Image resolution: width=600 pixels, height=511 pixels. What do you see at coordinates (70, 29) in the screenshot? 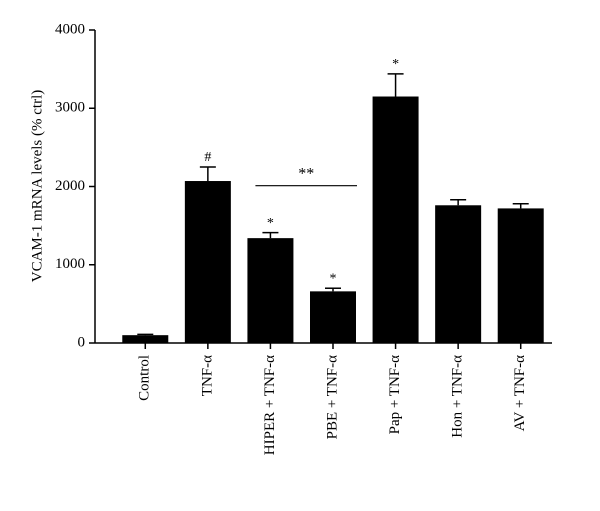
I see `y-tick-label: 4000` at bounding box center [70, 29].